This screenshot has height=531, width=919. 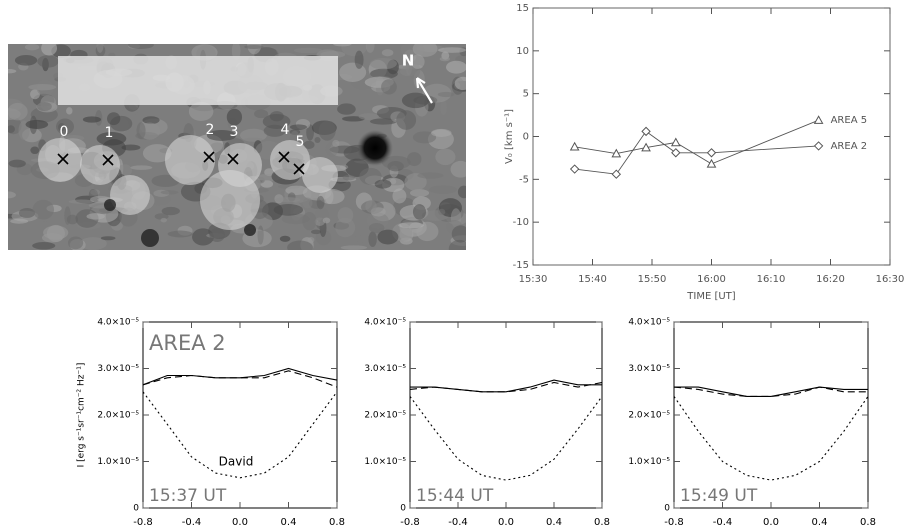 I want to click on x-tick-label: 15:30, so click(x=533, y=279).